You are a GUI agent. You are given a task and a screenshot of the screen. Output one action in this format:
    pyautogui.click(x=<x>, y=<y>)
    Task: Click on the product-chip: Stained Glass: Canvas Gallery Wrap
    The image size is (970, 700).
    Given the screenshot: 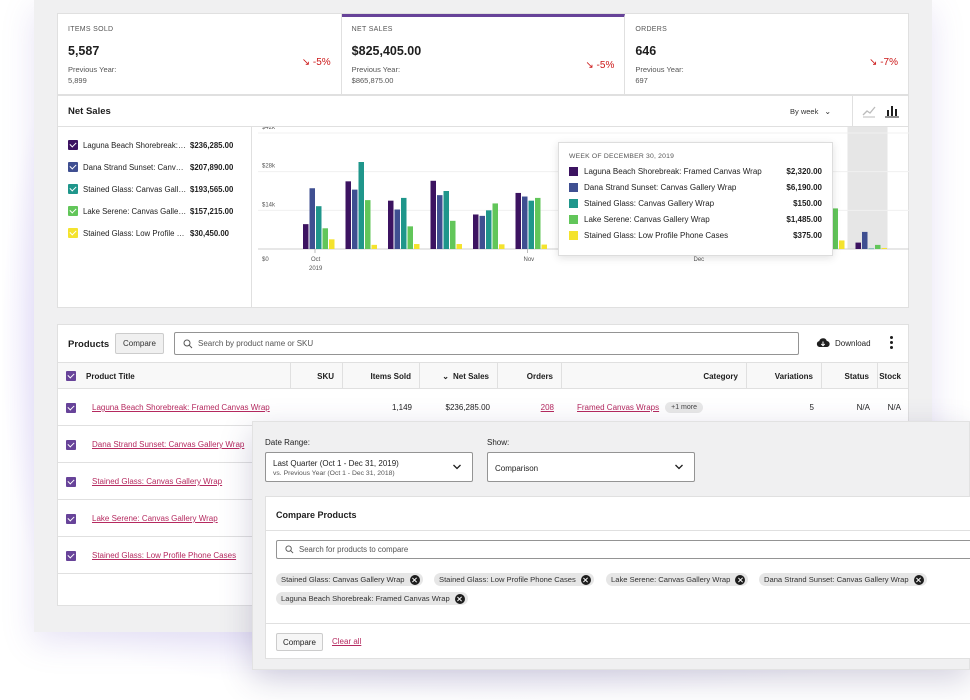 What is the action you would take?
    pyautogui.click(x=349, y=579)
    